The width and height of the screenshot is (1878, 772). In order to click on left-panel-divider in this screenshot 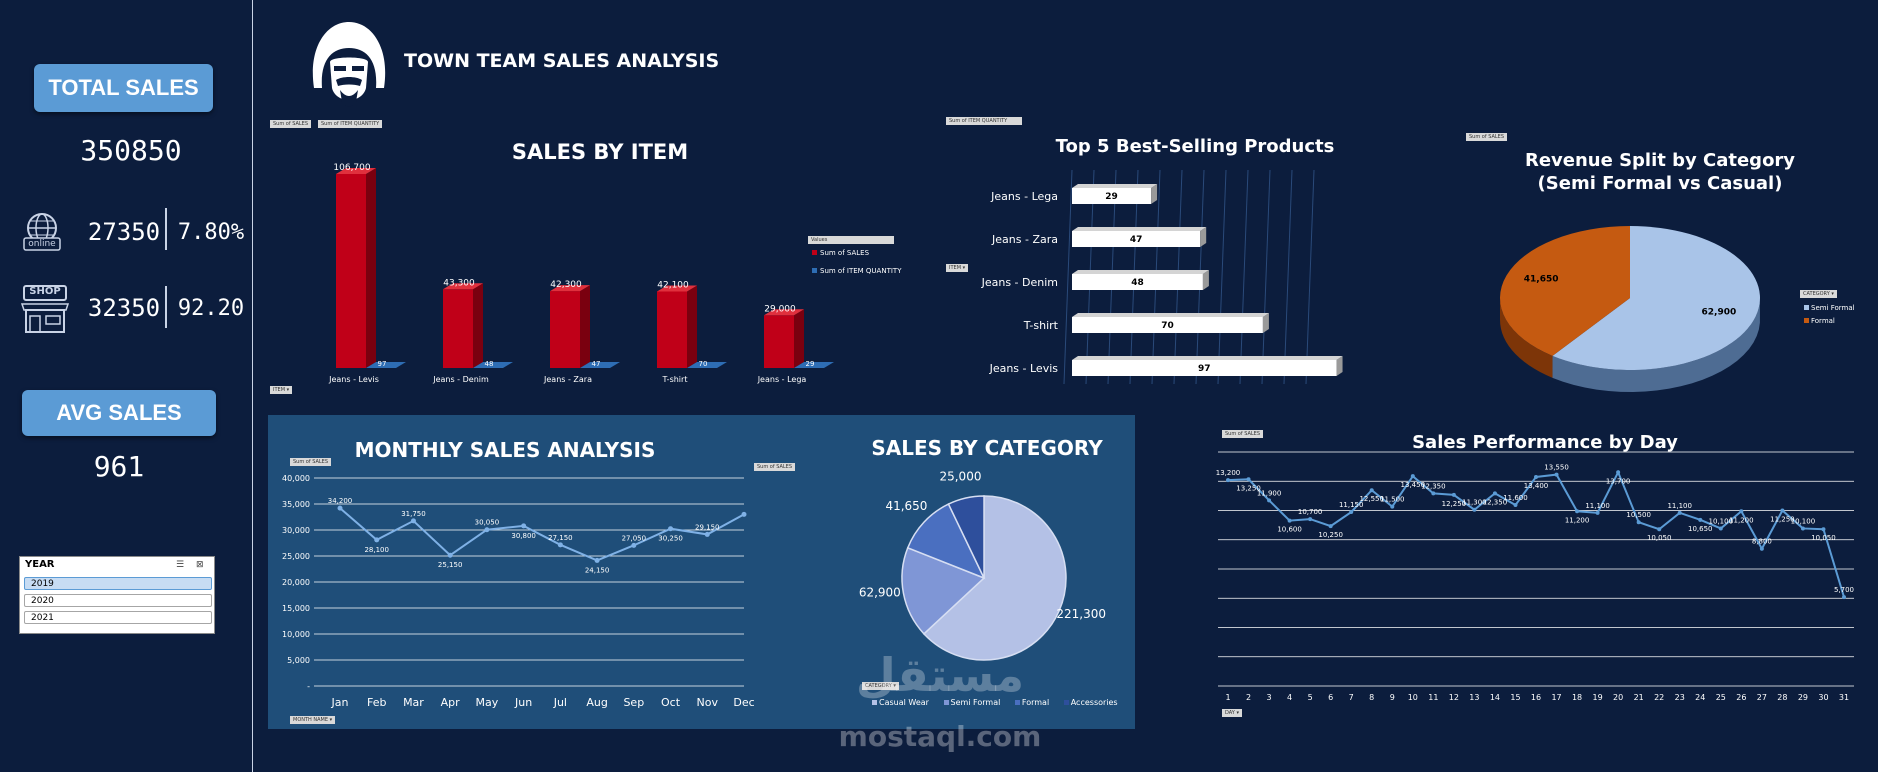, I will do `click(252, 386)`.